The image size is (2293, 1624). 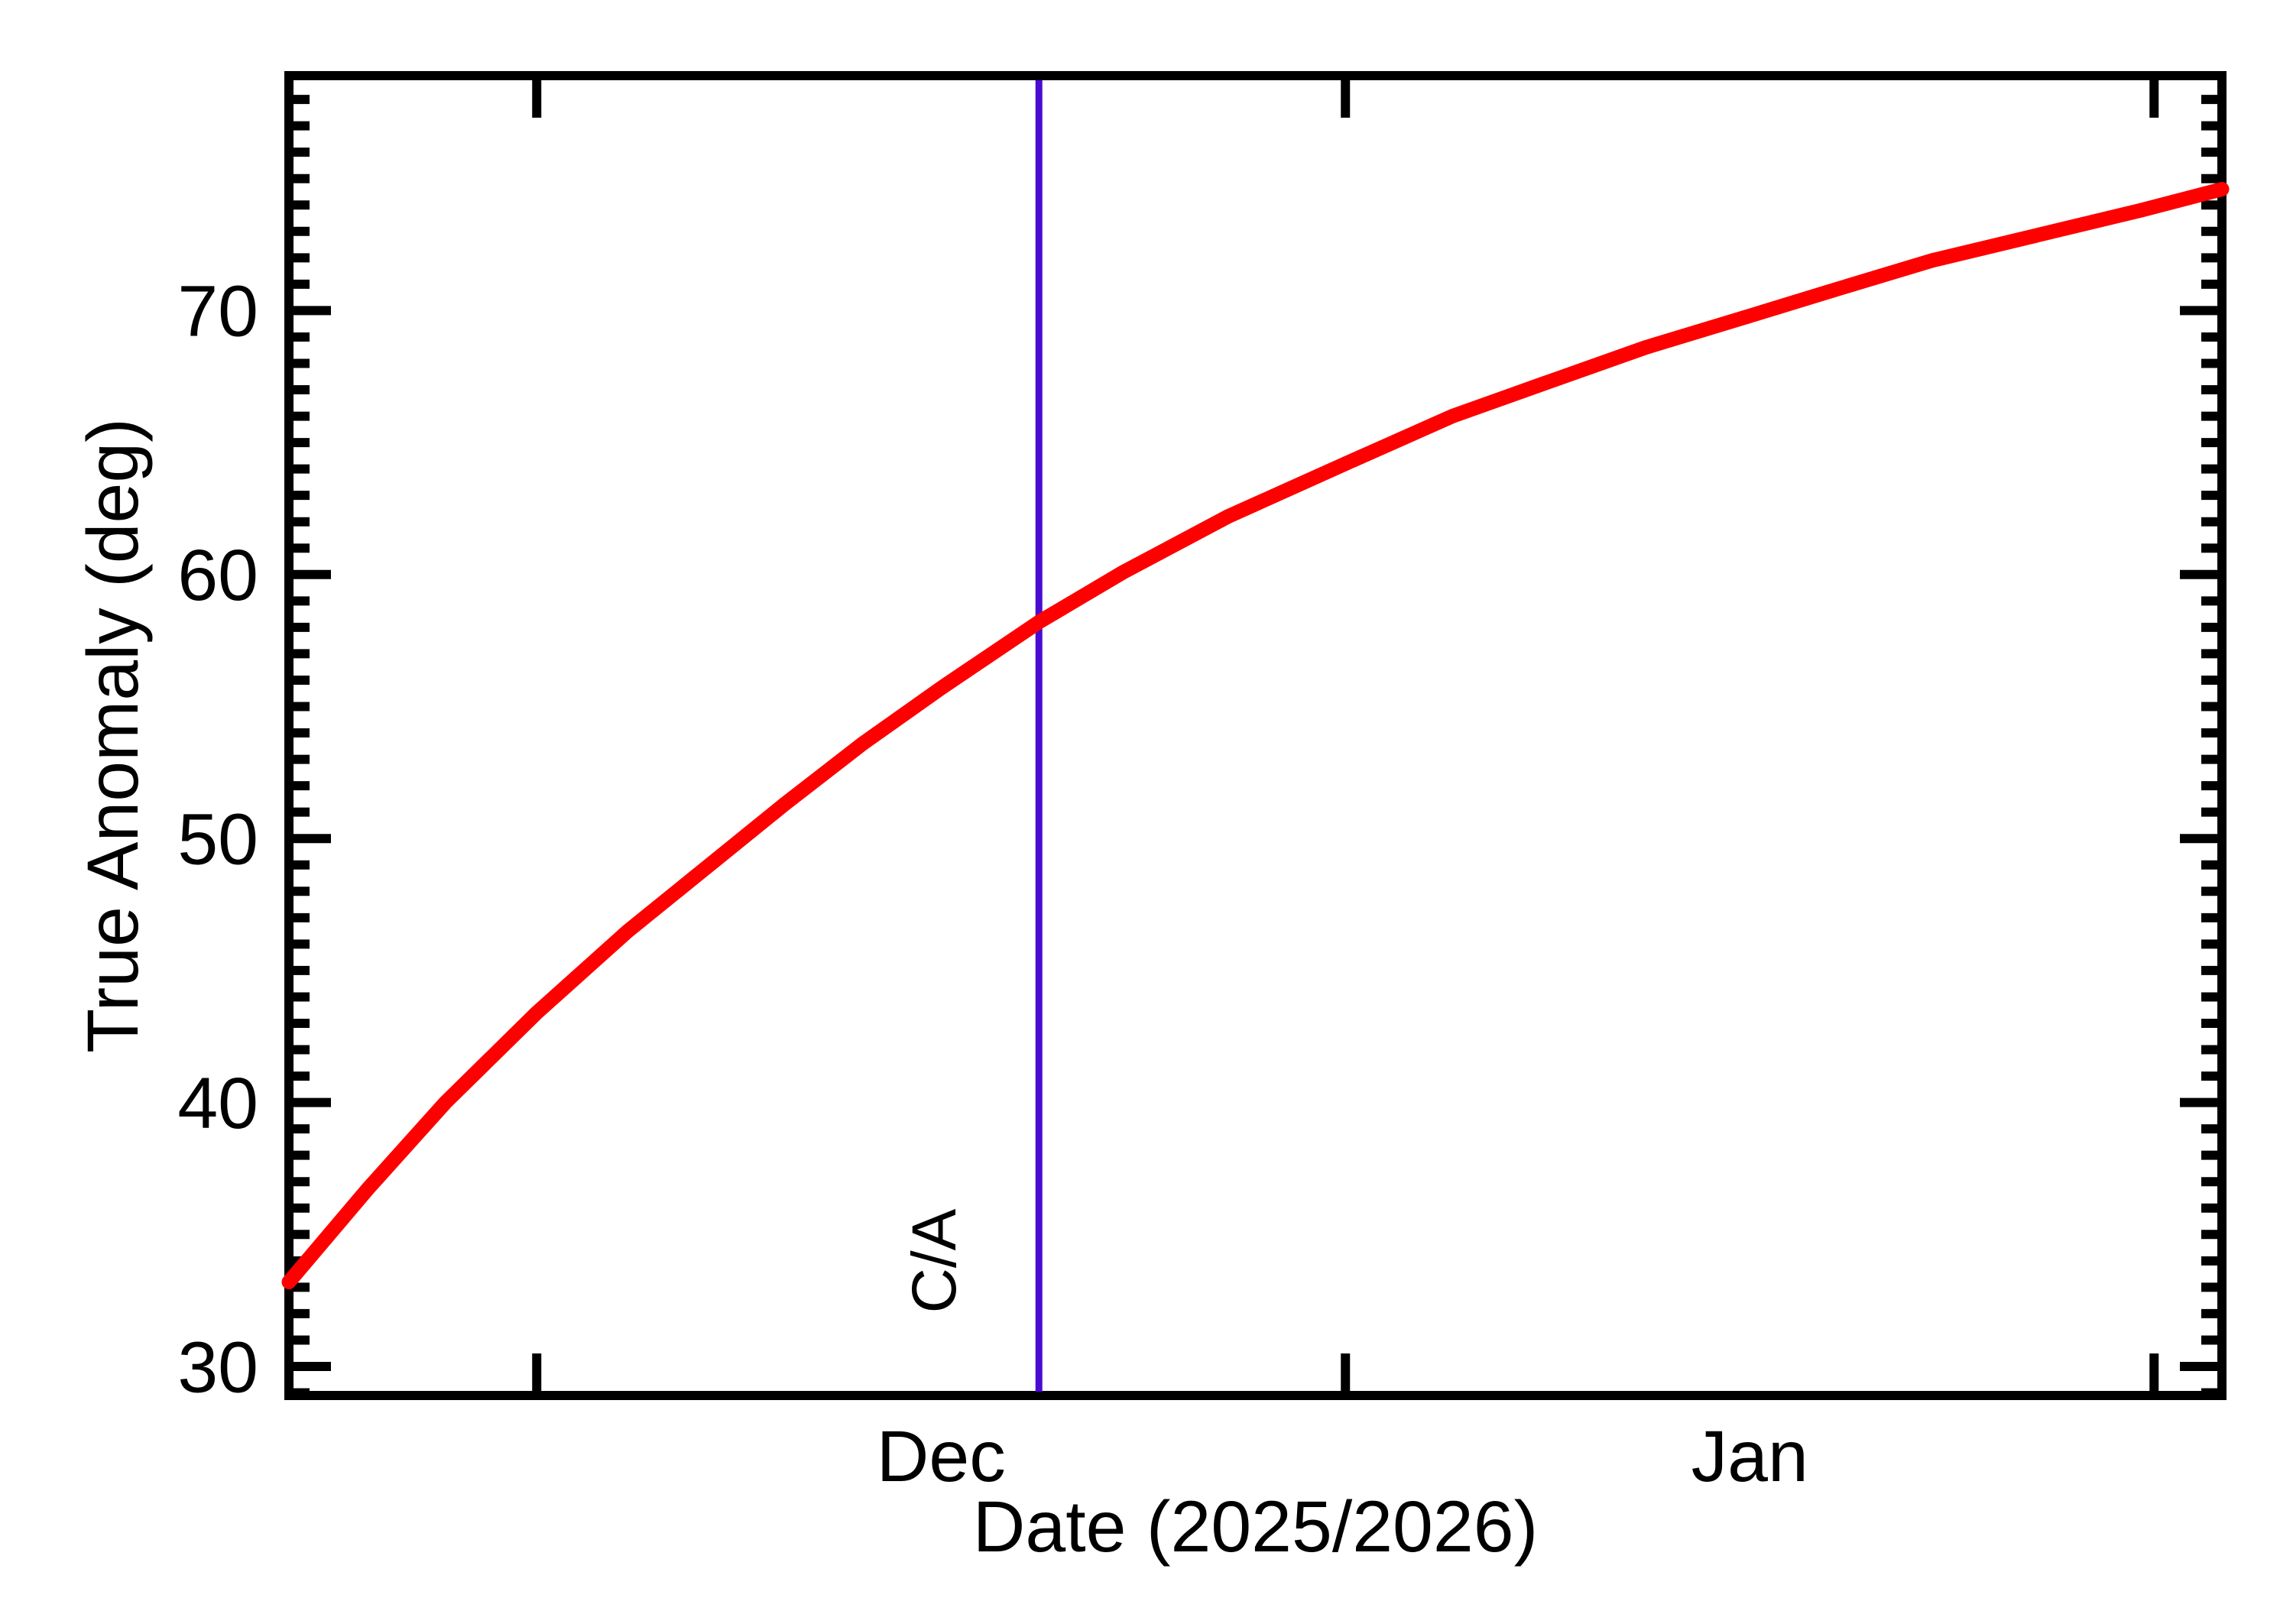 What do you see at coordinates (942, 1456) in the screenshot?
I see `x-month-label: Dec` at bounding box center [942, 1456].